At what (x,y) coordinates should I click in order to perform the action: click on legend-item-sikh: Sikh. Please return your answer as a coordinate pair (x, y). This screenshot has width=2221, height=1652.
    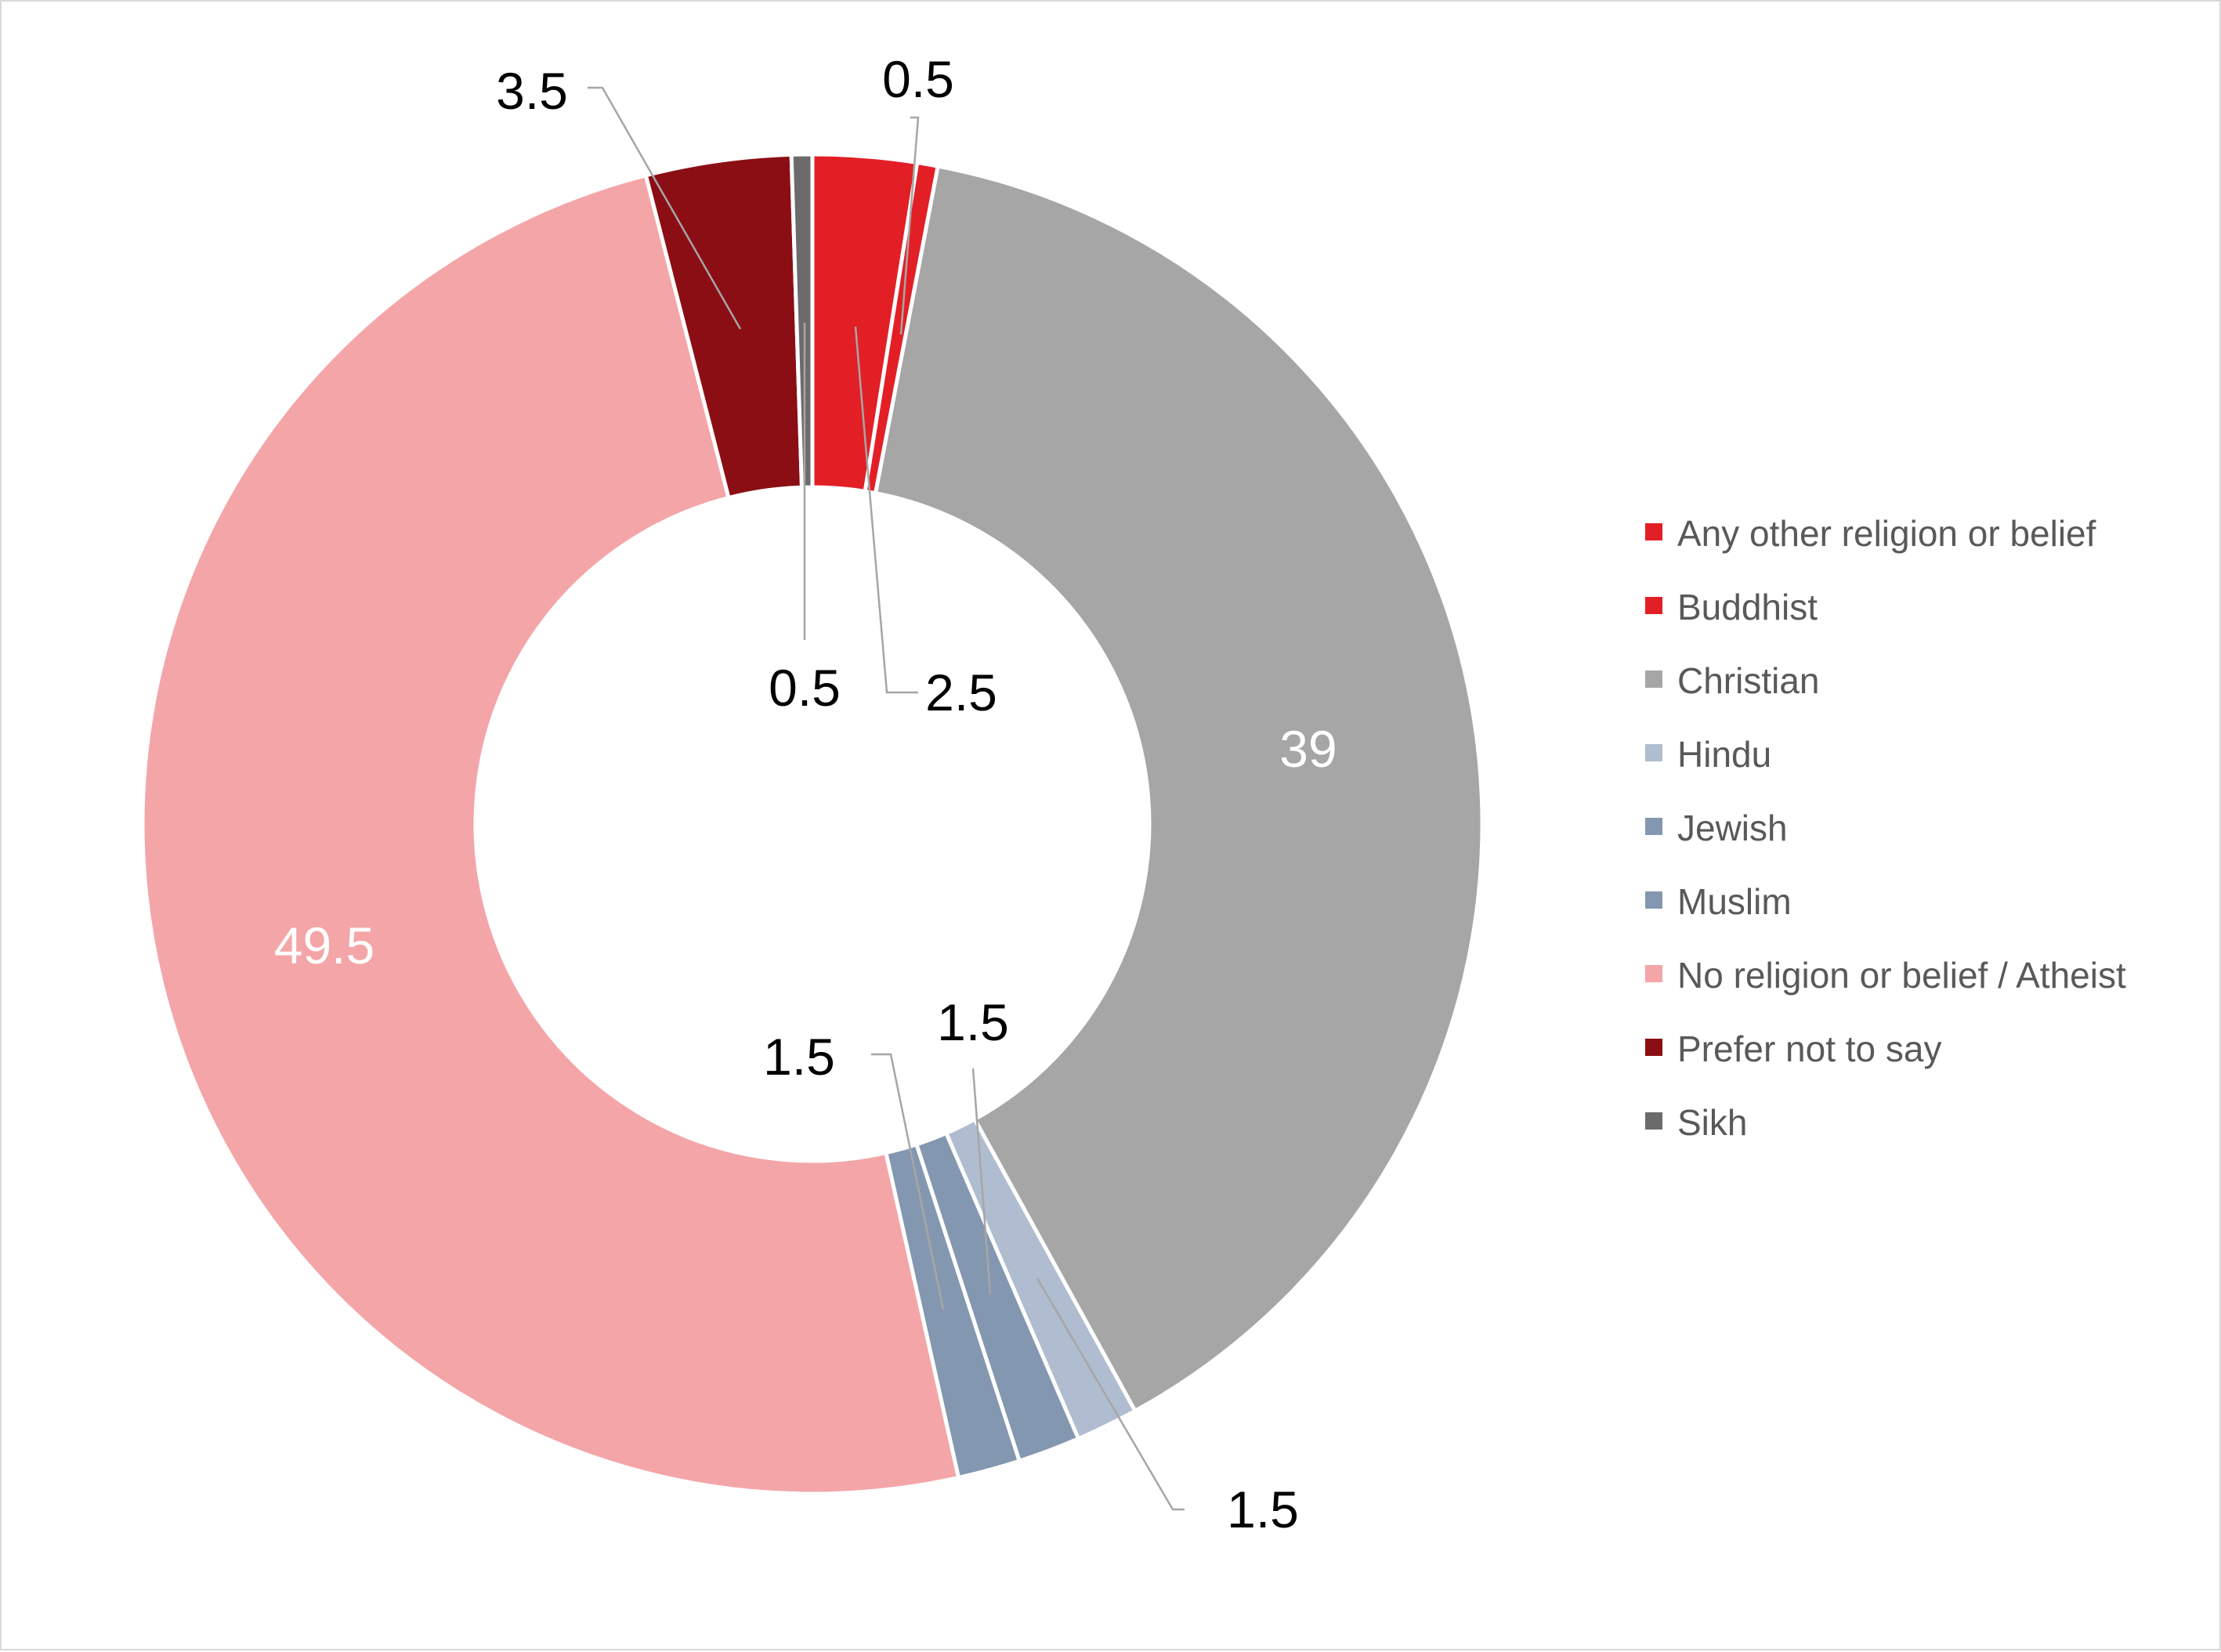
    Looking at the image, I should click on (1696, 1122).